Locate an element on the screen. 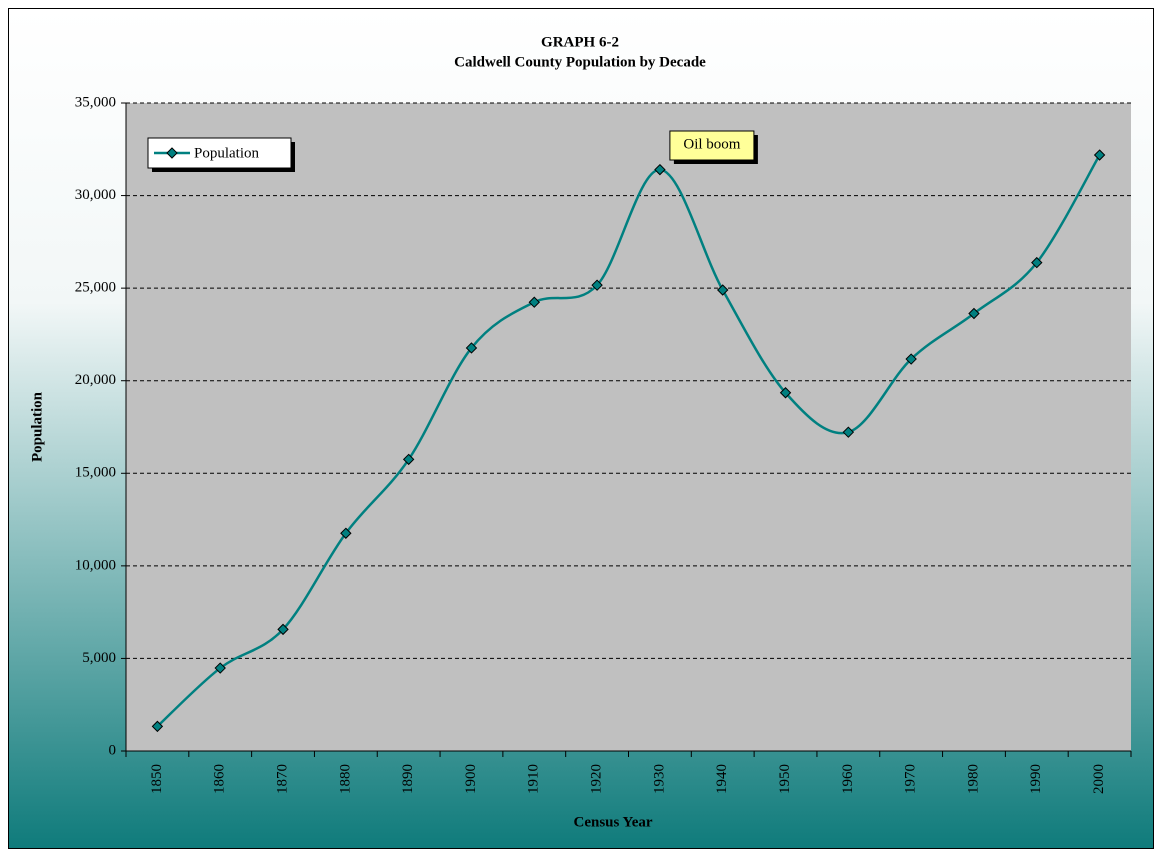  x-tick-label: 1940 is located at coordinates (722, 779).